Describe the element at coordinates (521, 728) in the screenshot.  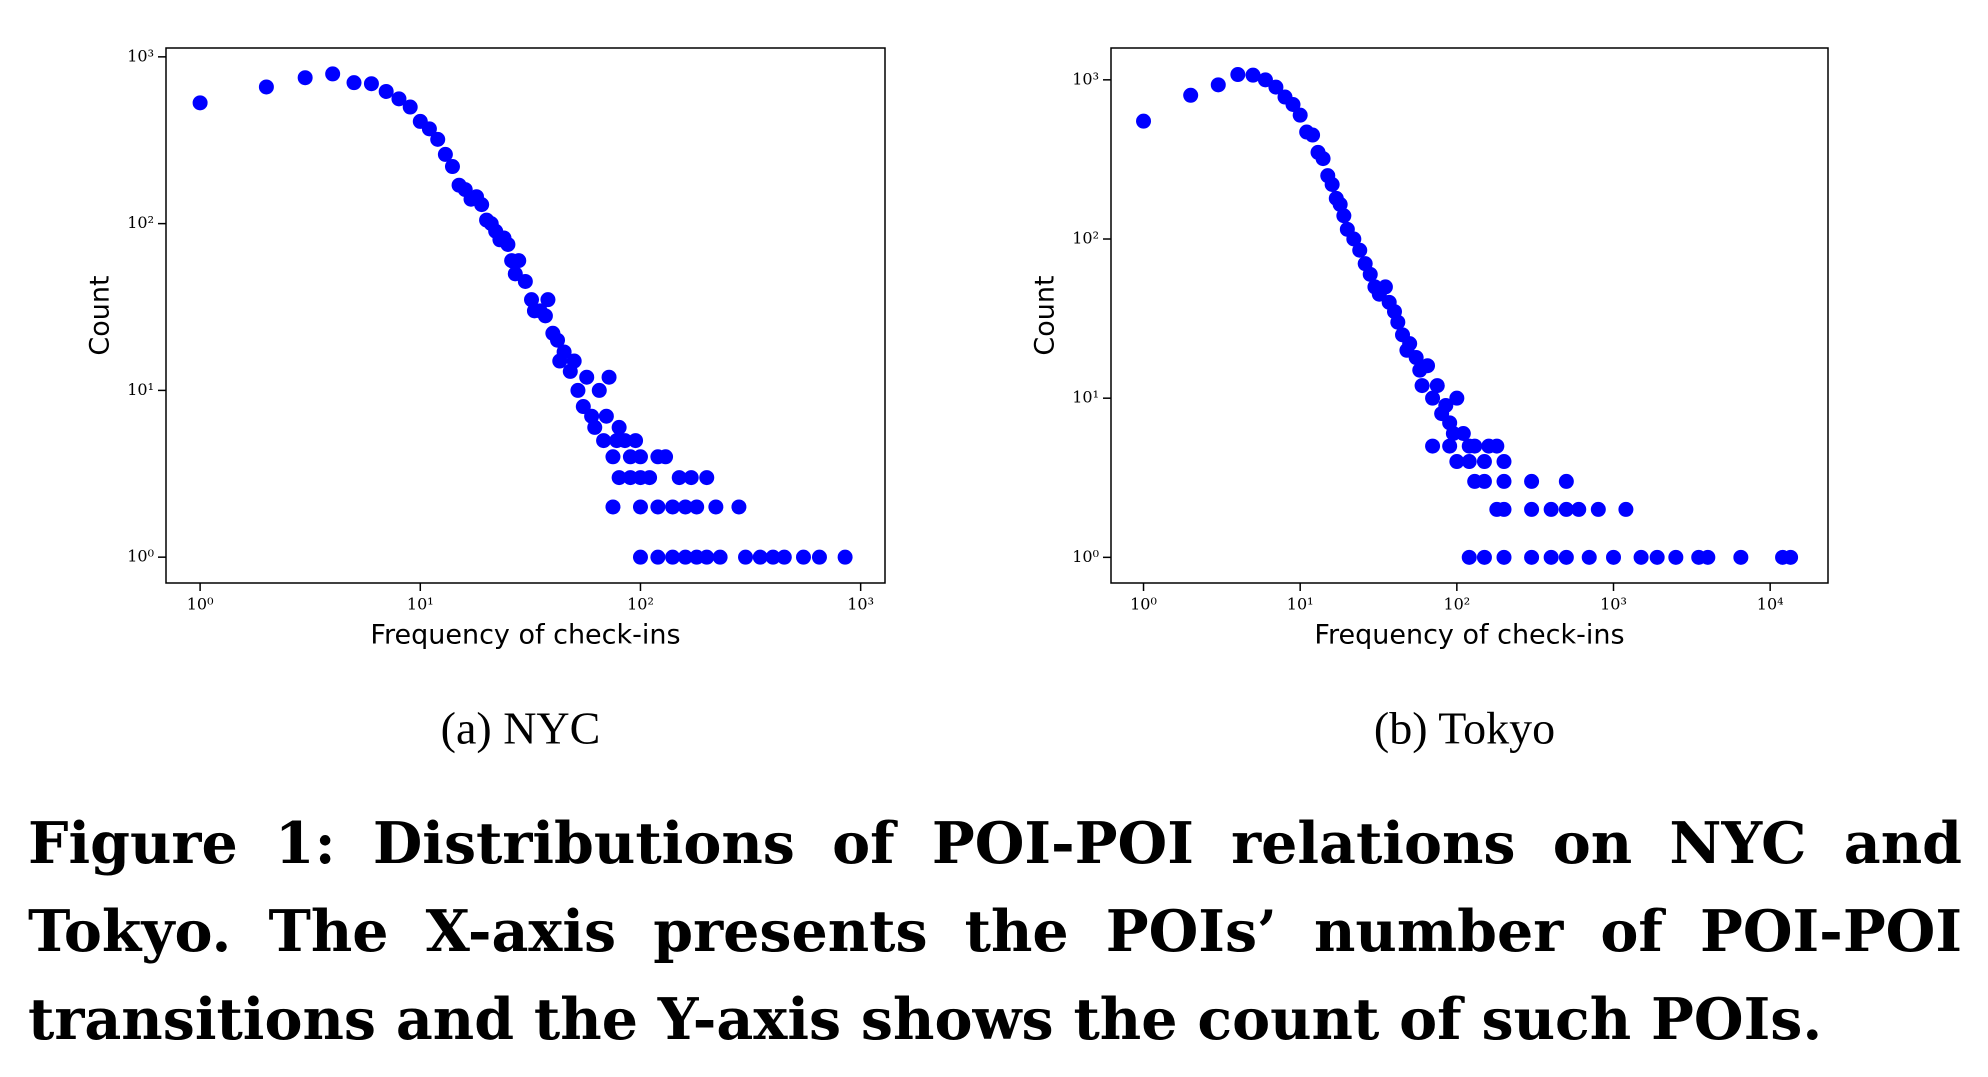
I see `subcaption: (a) NYC` at that location.